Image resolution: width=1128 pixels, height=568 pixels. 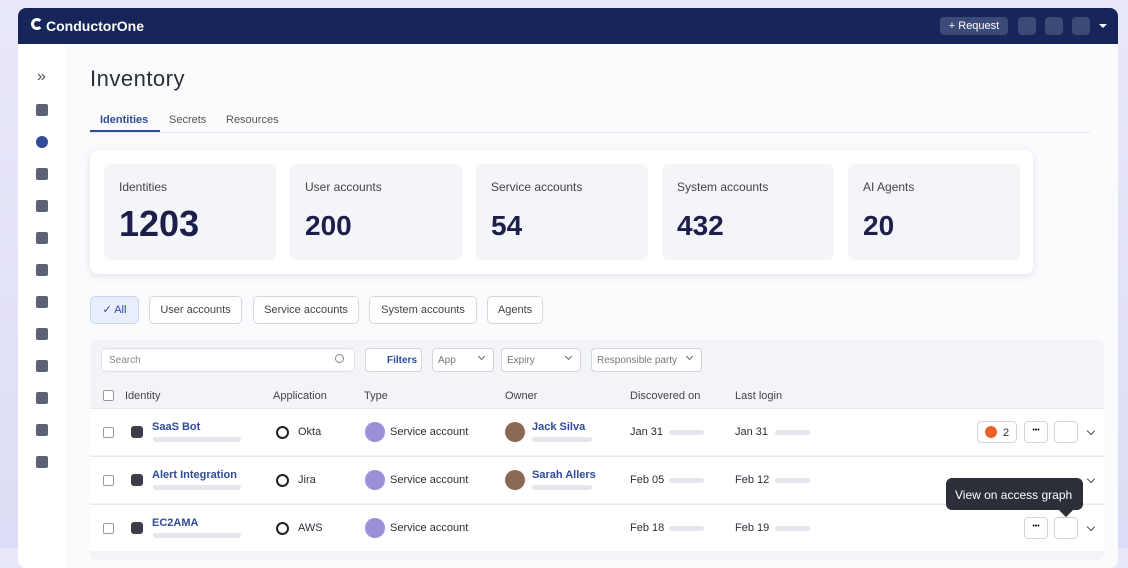 What do you see at coordinates (537, 187) in the screenshot?
I see `stat-label: Service accounts` at bounding box center [537, 187].